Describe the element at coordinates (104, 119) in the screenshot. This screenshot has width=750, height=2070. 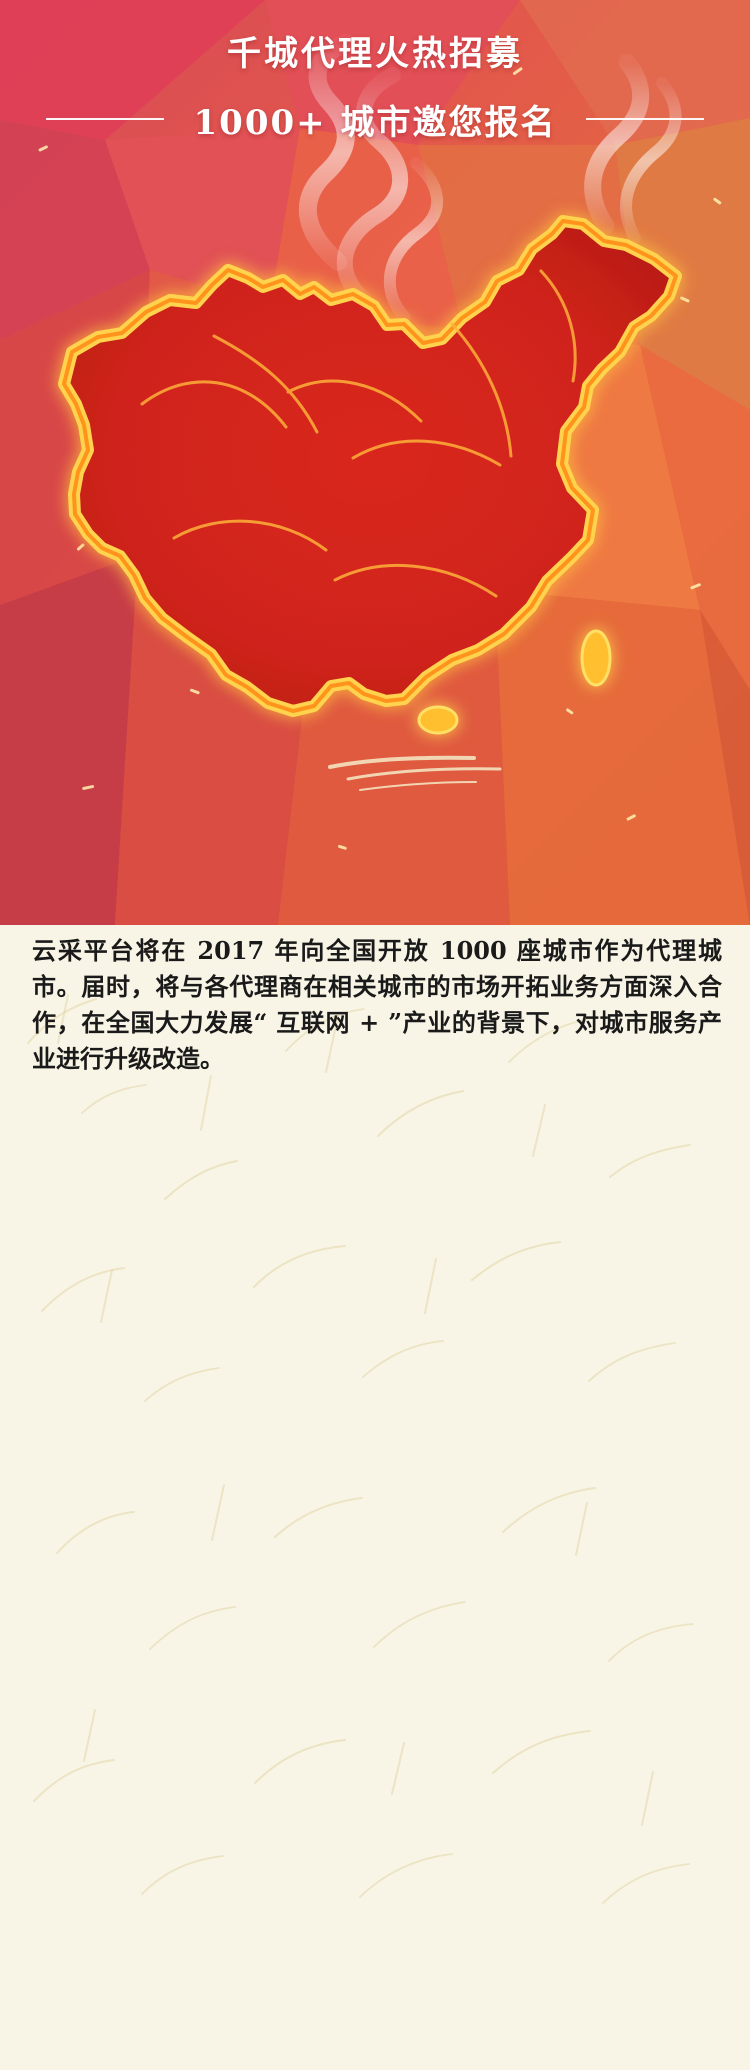
I see `left-divider-line` at that location.